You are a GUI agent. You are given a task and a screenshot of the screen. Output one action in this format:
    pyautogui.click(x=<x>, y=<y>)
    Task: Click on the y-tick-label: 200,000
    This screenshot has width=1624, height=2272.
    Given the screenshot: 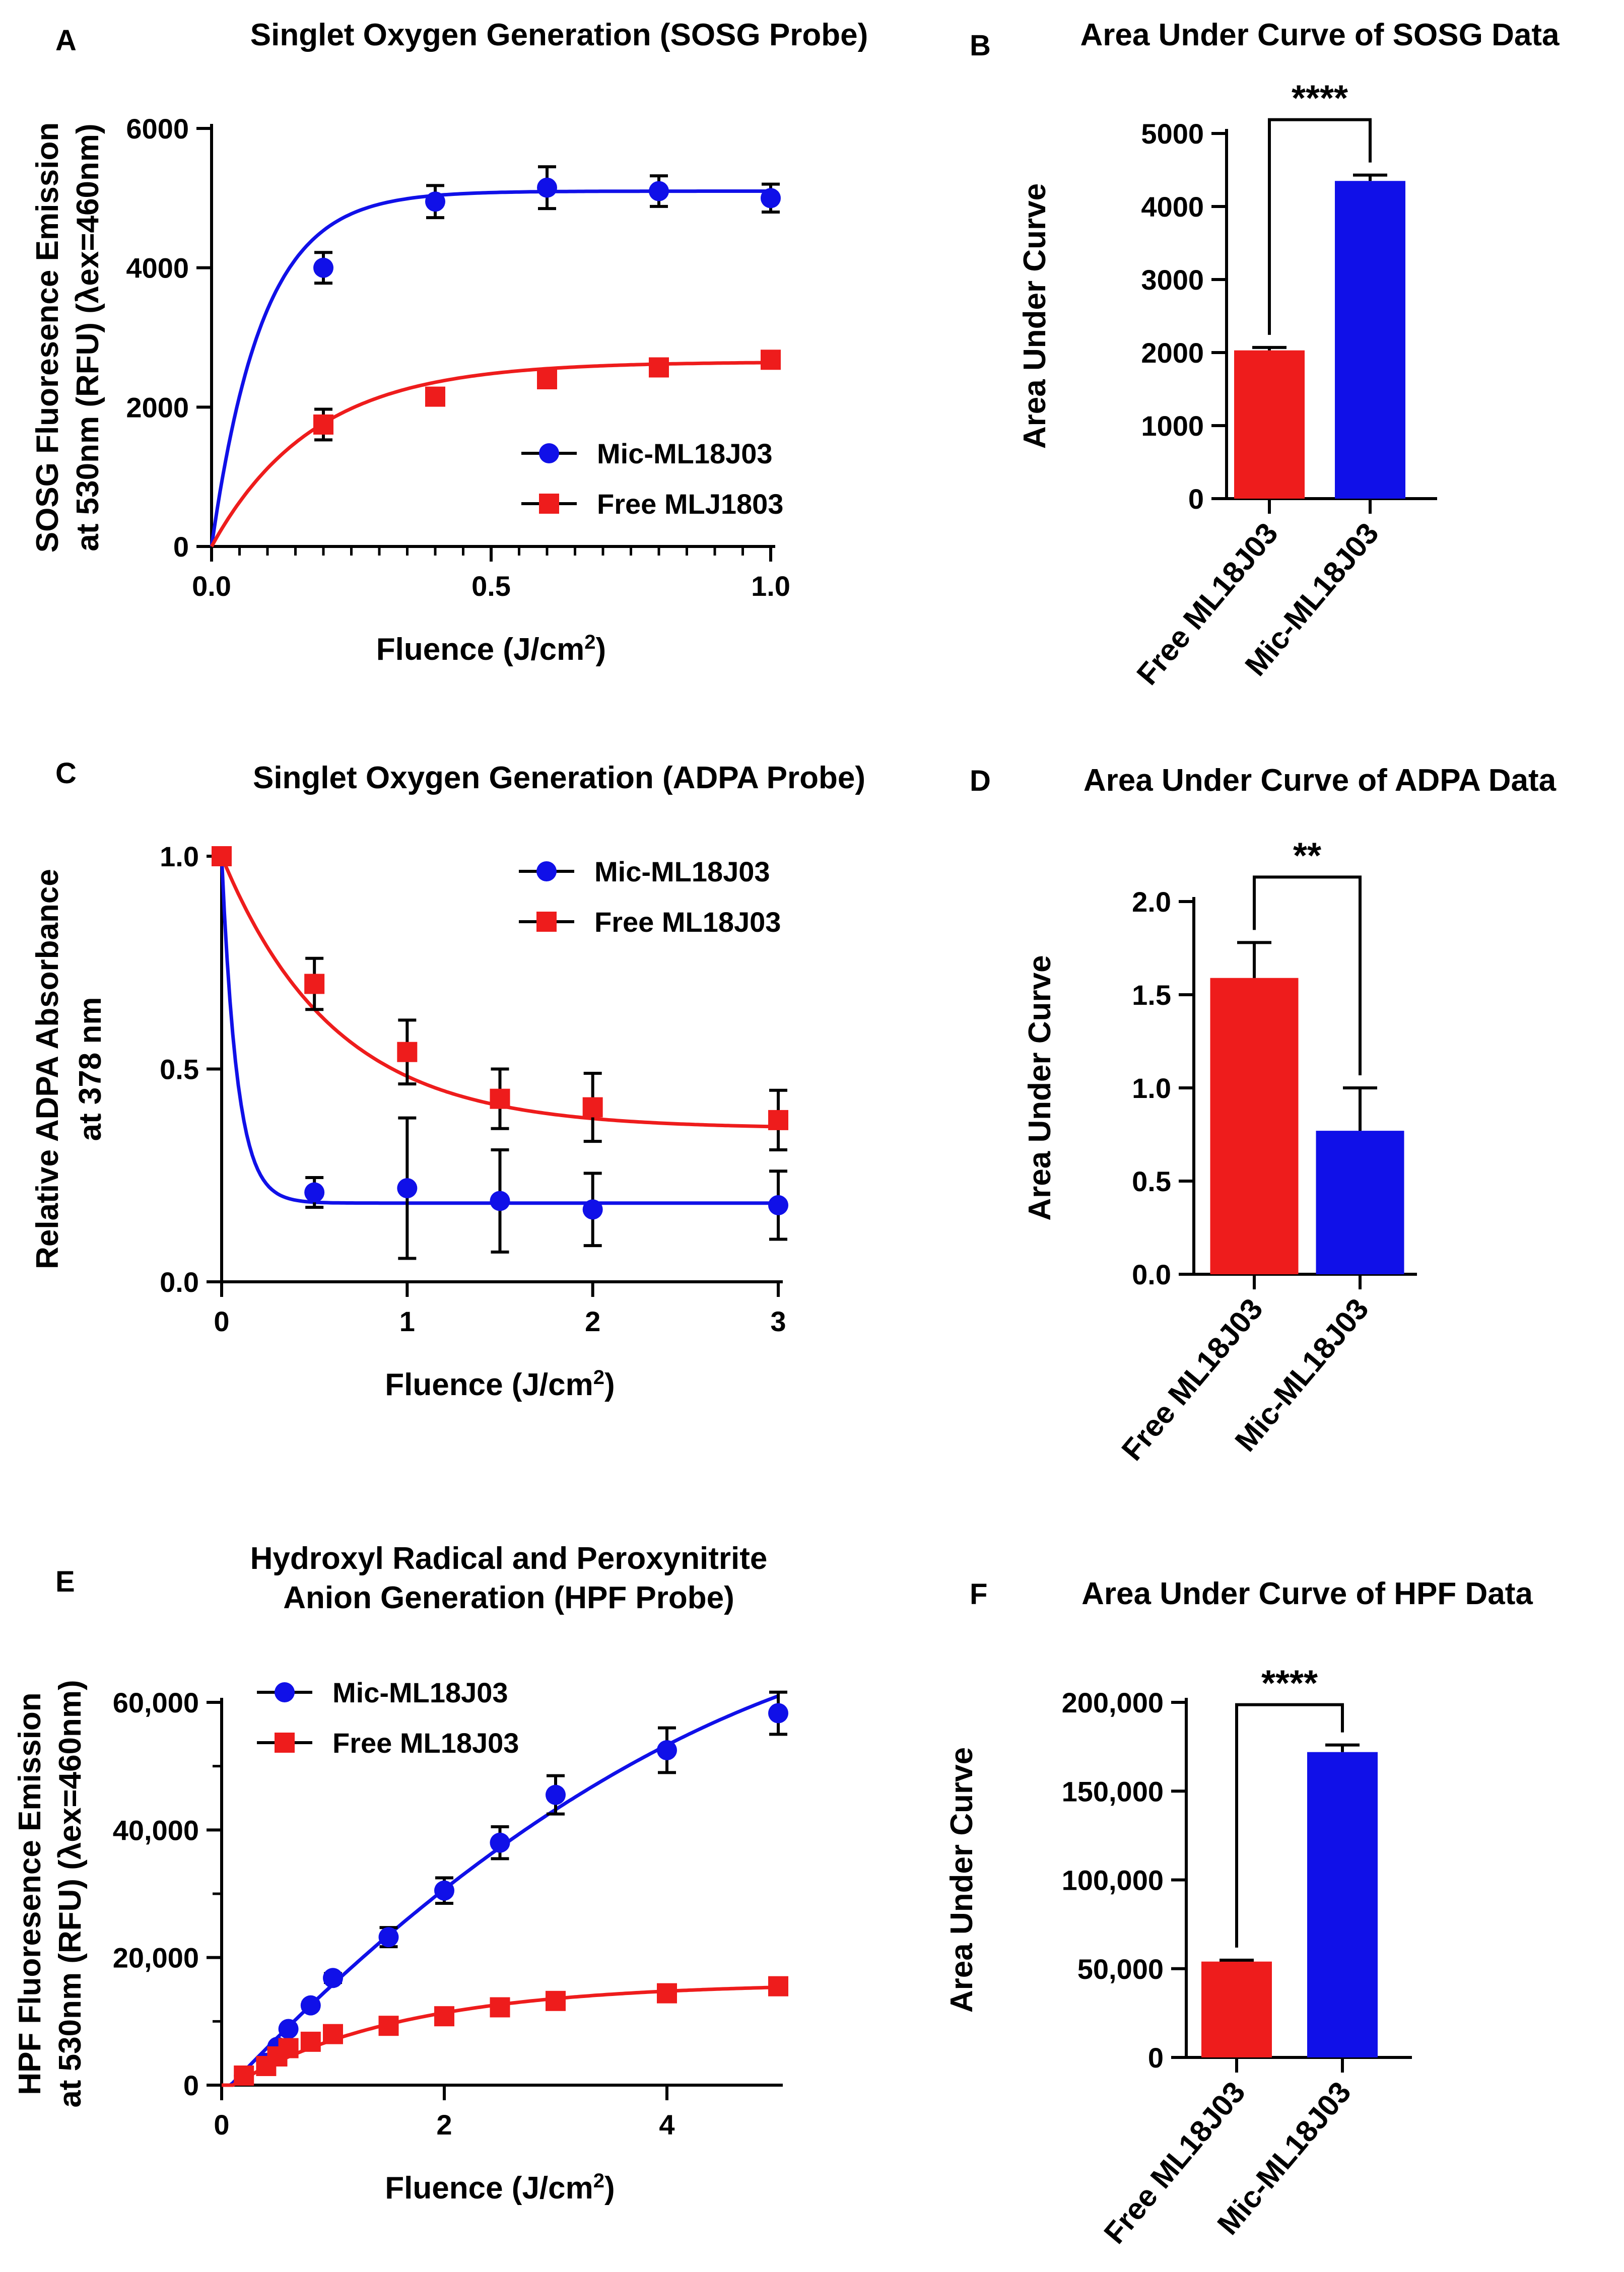 What is the action you would take?
    pyautogui.click(x=1113, y=1702)
    